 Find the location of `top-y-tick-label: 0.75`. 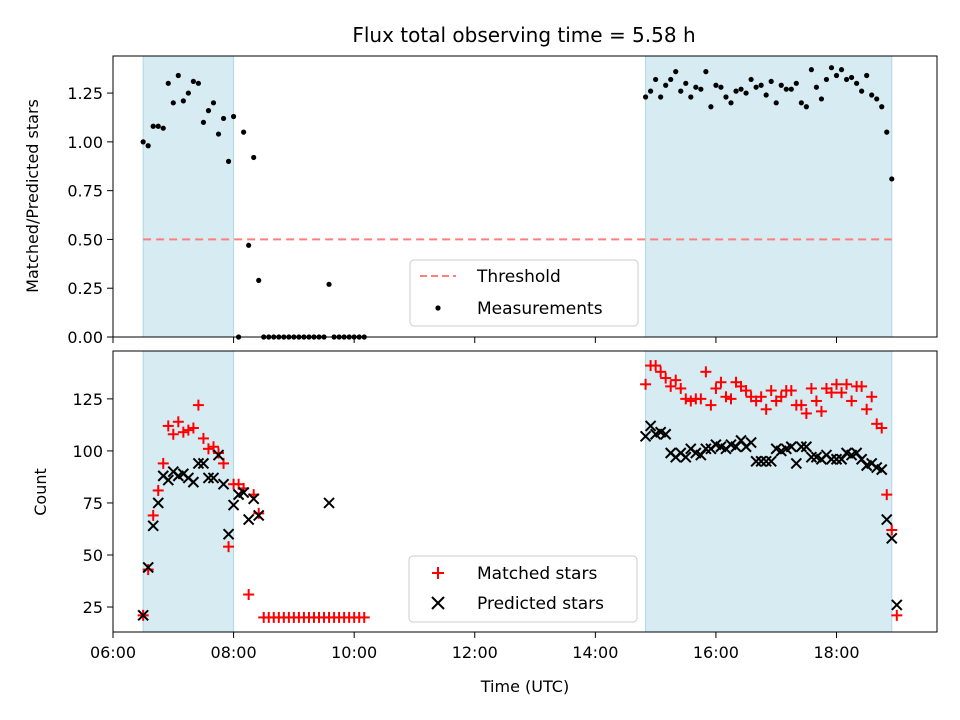

top-y-tick-label: 0.75 is located at coordinates (85, 191).